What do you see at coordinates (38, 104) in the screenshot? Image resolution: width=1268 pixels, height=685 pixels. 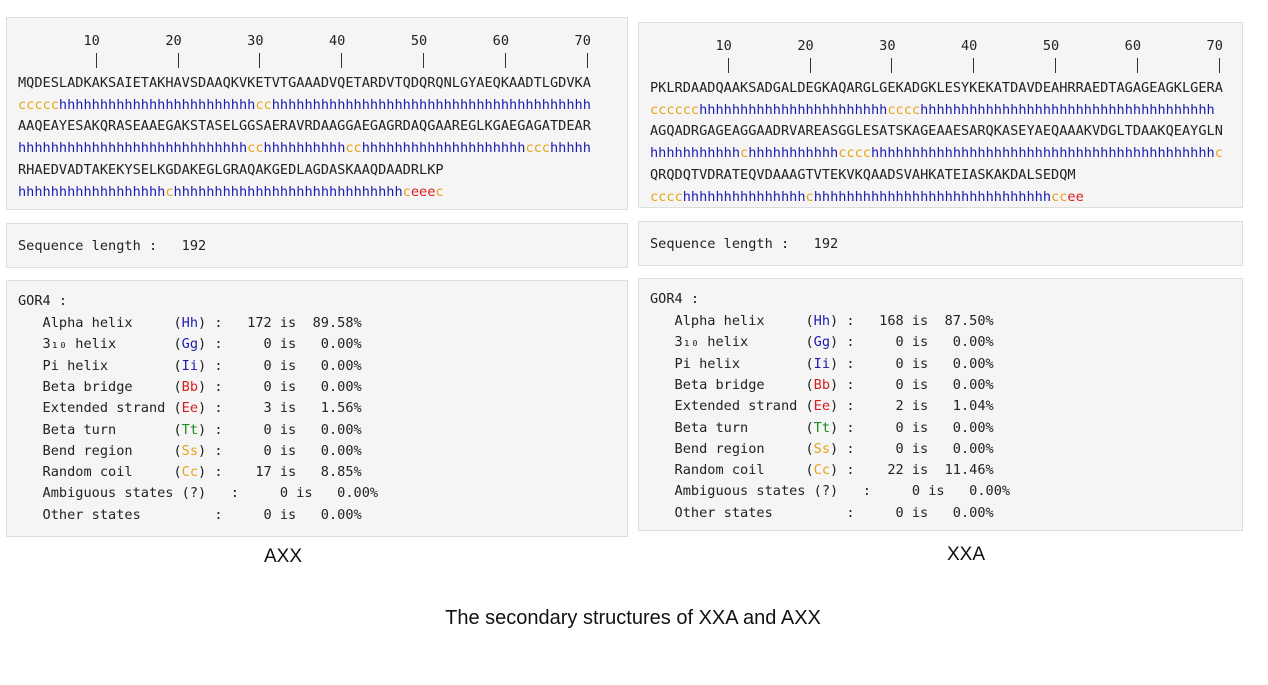 I see `state-run: ccccc` at bounding box center [38, 104].